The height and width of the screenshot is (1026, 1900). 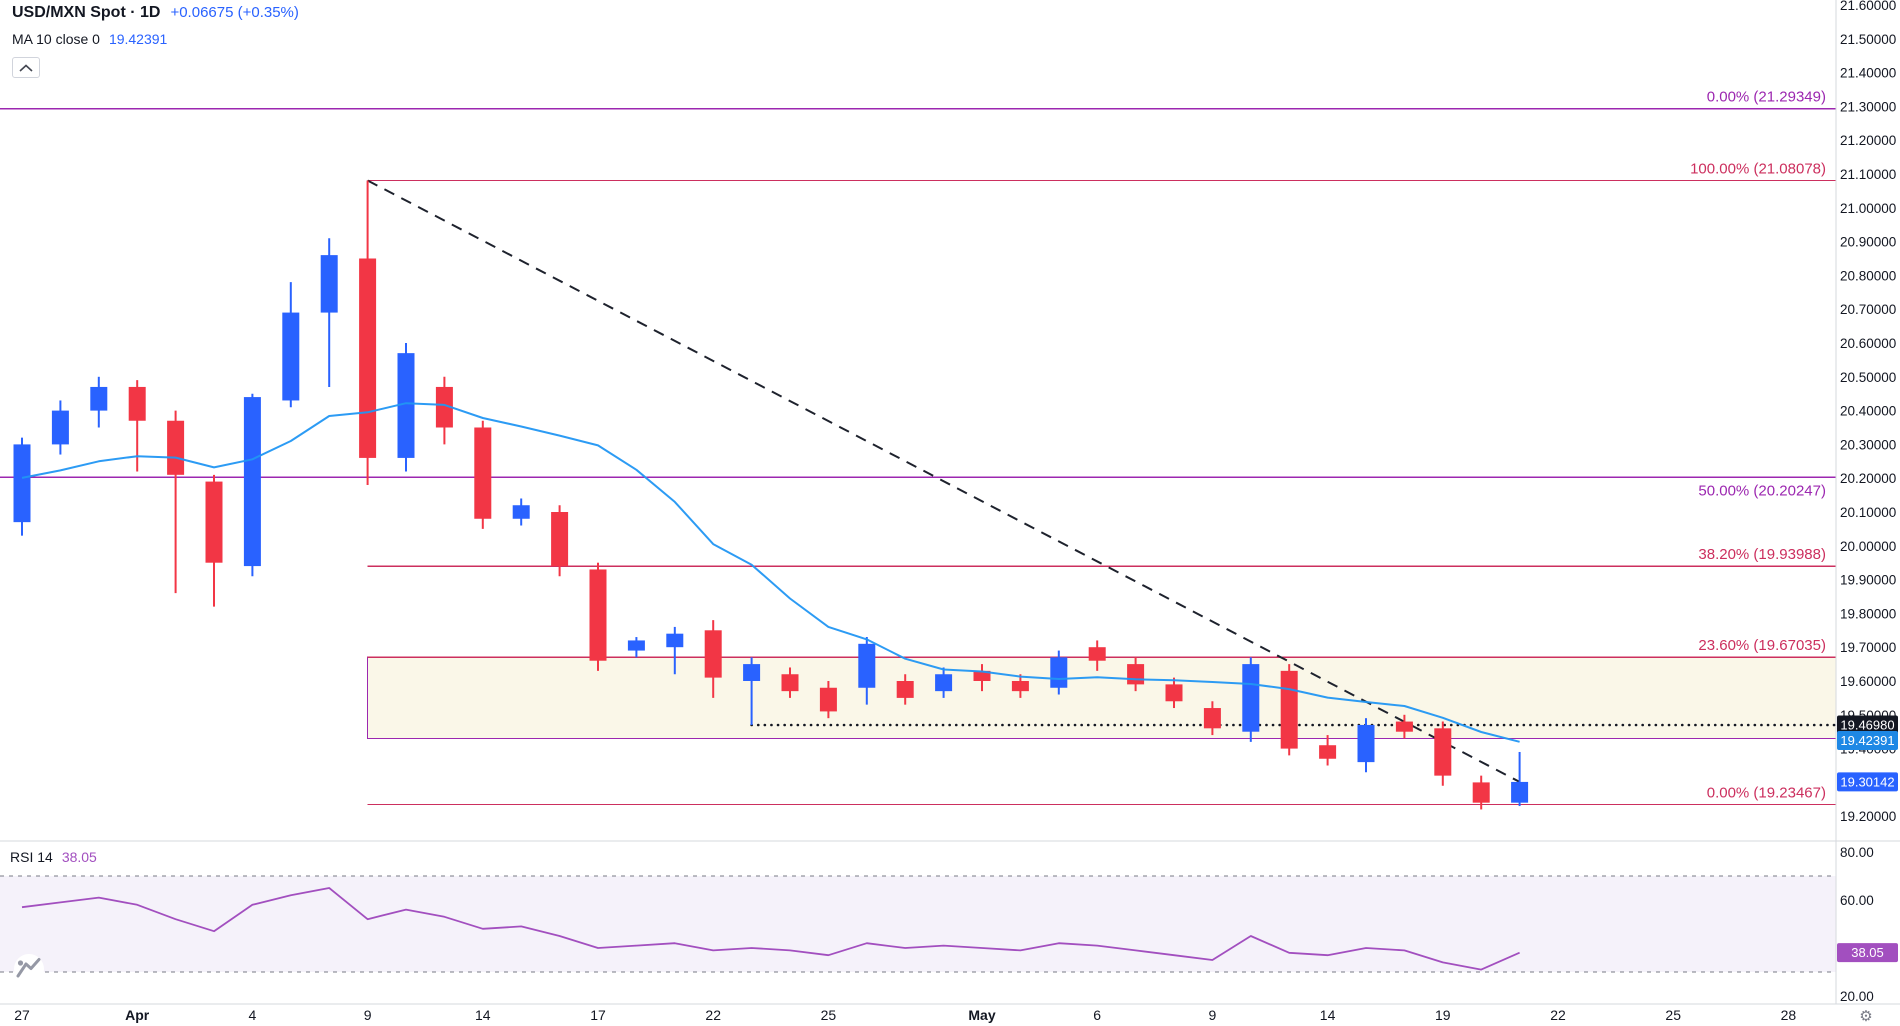 I want to click on rsi-value: 38.05, so click(x=79, y=857).